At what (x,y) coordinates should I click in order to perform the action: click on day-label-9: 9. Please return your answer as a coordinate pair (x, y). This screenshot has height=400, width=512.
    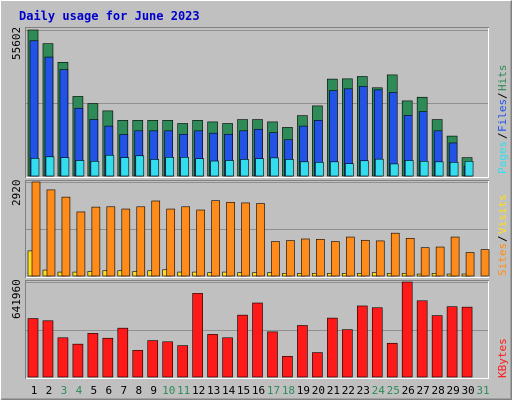
    Looking at the image, I should click on (153, 390).